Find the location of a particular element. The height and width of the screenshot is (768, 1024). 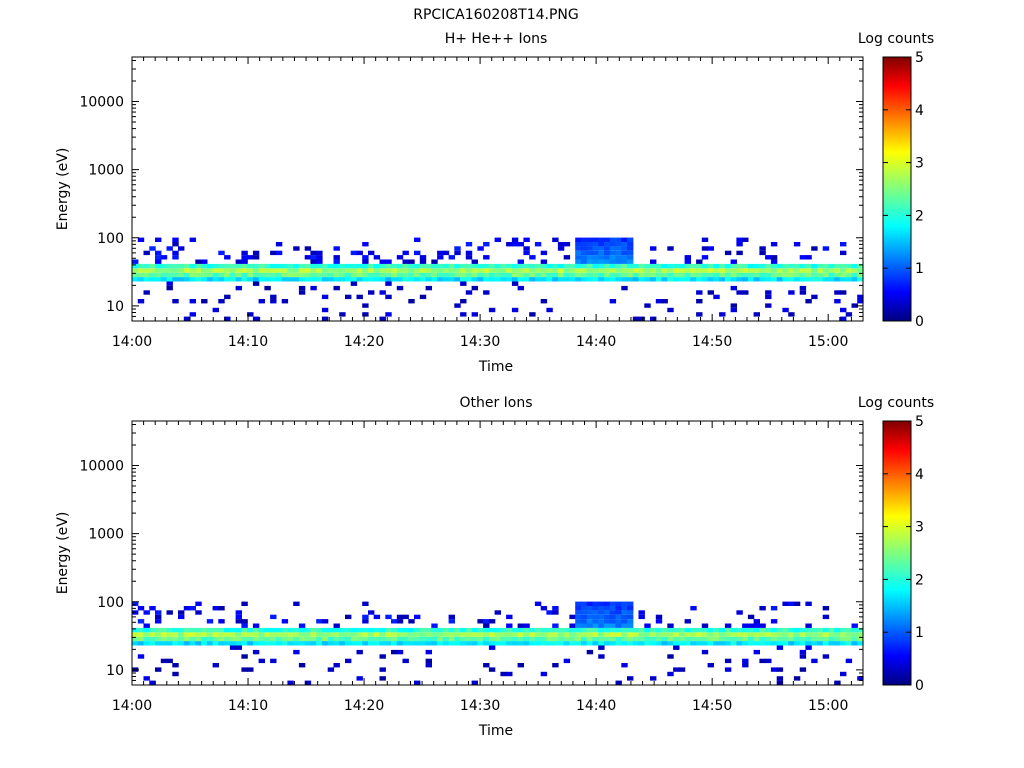

y-tick-label: 10000 is located at coordinates (101, 467).